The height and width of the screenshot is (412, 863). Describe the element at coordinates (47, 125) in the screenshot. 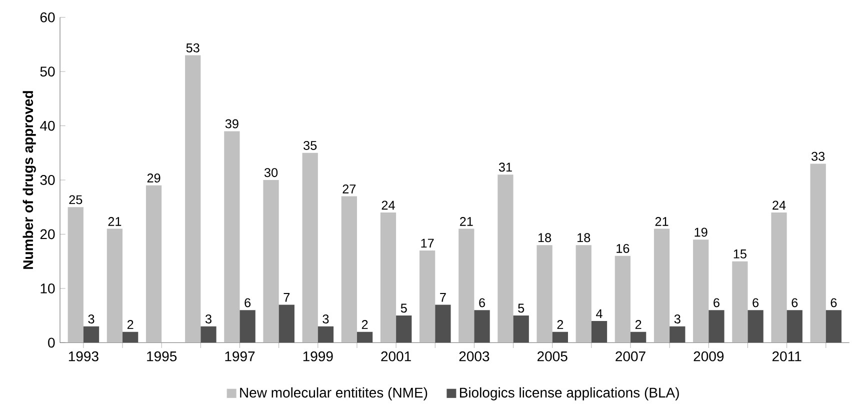

I see `y-tick-label: 40` at that location.